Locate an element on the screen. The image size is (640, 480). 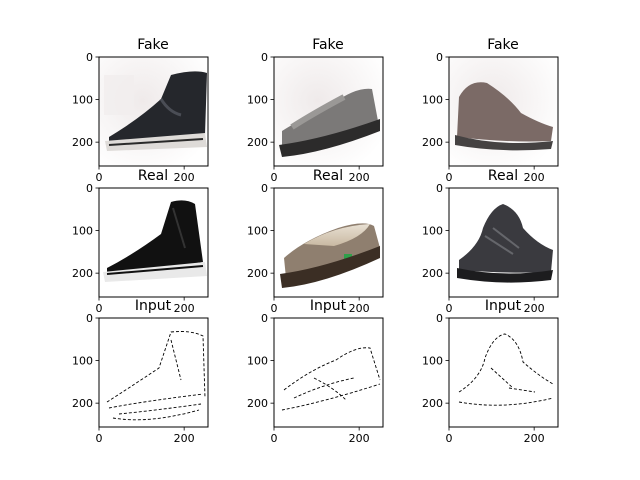
panel-title-real-3: Real is located at coordinates (503, 176).